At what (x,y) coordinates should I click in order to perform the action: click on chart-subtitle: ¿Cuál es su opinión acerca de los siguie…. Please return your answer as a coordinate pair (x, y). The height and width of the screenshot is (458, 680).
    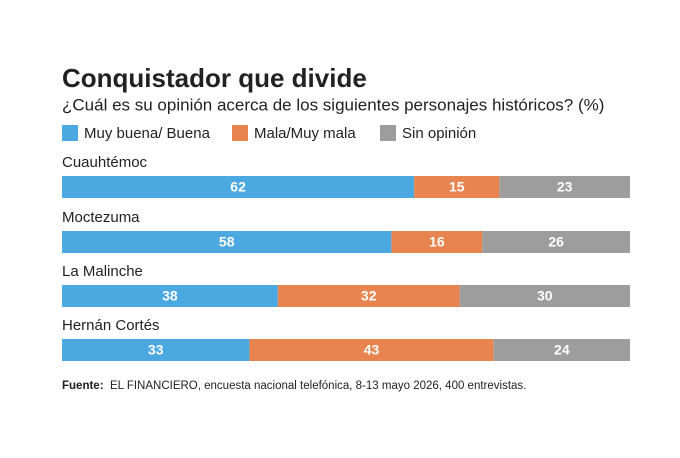
    Looking at the image, I should click on (333, 104).